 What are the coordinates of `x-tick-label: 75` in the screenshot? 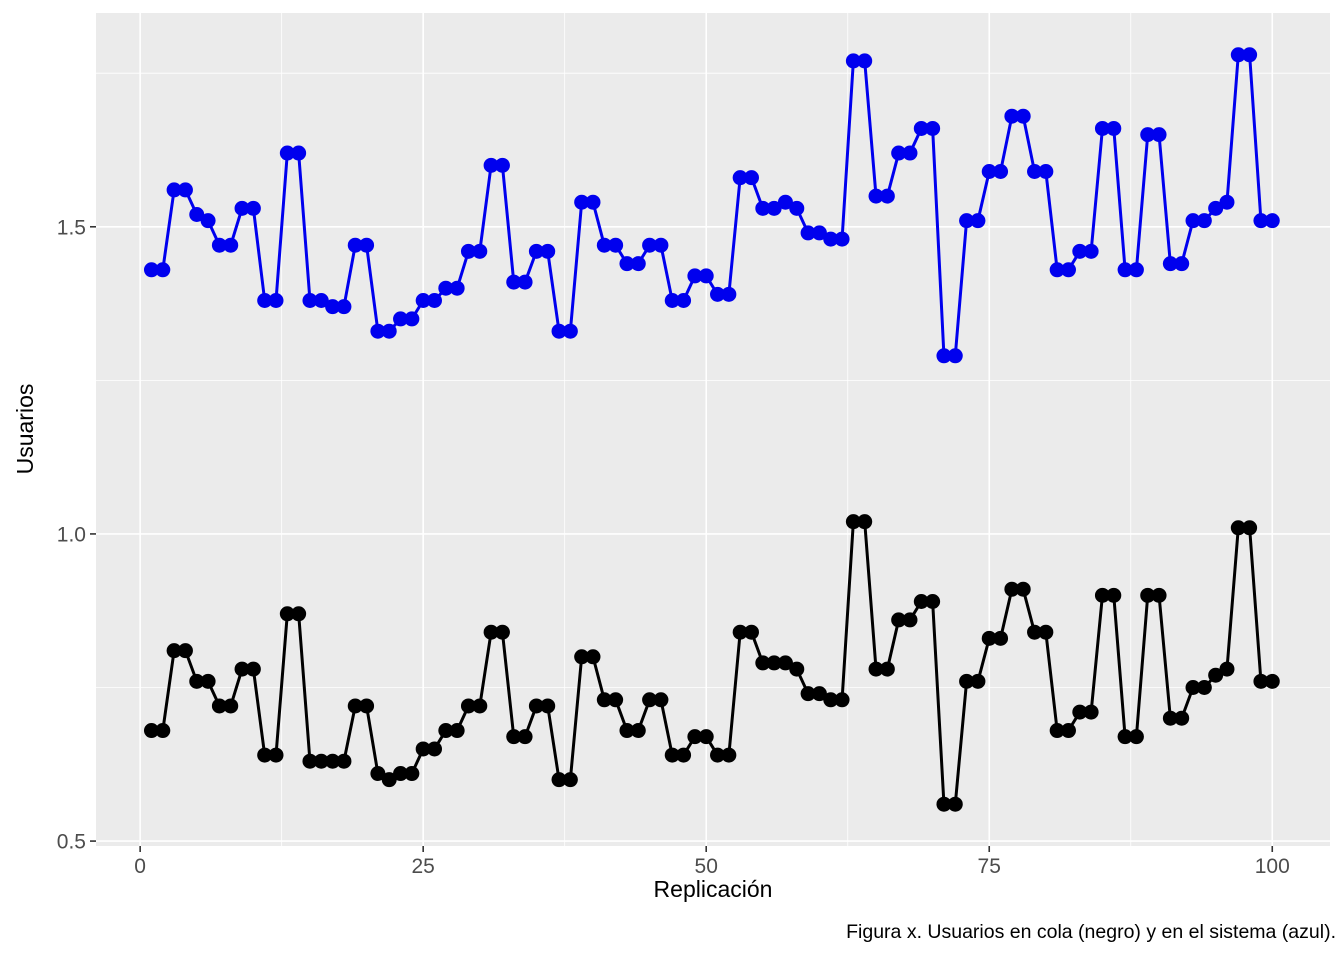 It's located at (989, 866).